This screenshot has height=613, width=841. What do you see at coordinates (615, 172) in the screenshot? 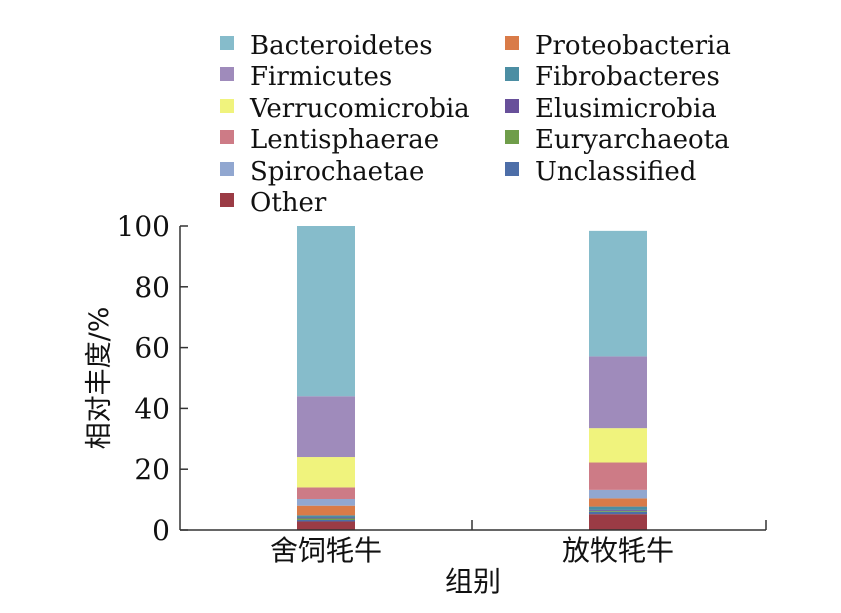
I see `legend-label: Unclassified` at bounding box center [615, 172].